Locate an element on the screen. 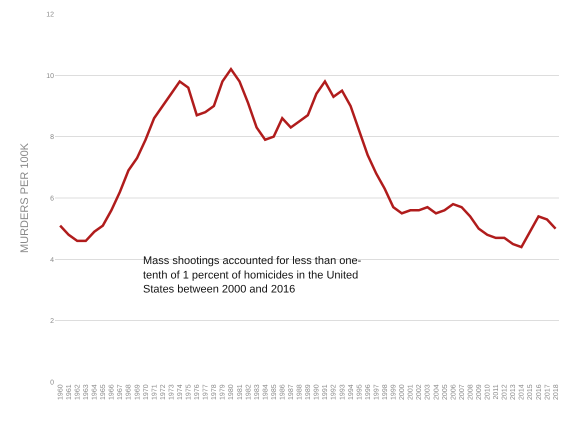 This screenshot has height=424, width=563. y-axis-title: MURDERS PER 100K is located at coordinates (24, 198).